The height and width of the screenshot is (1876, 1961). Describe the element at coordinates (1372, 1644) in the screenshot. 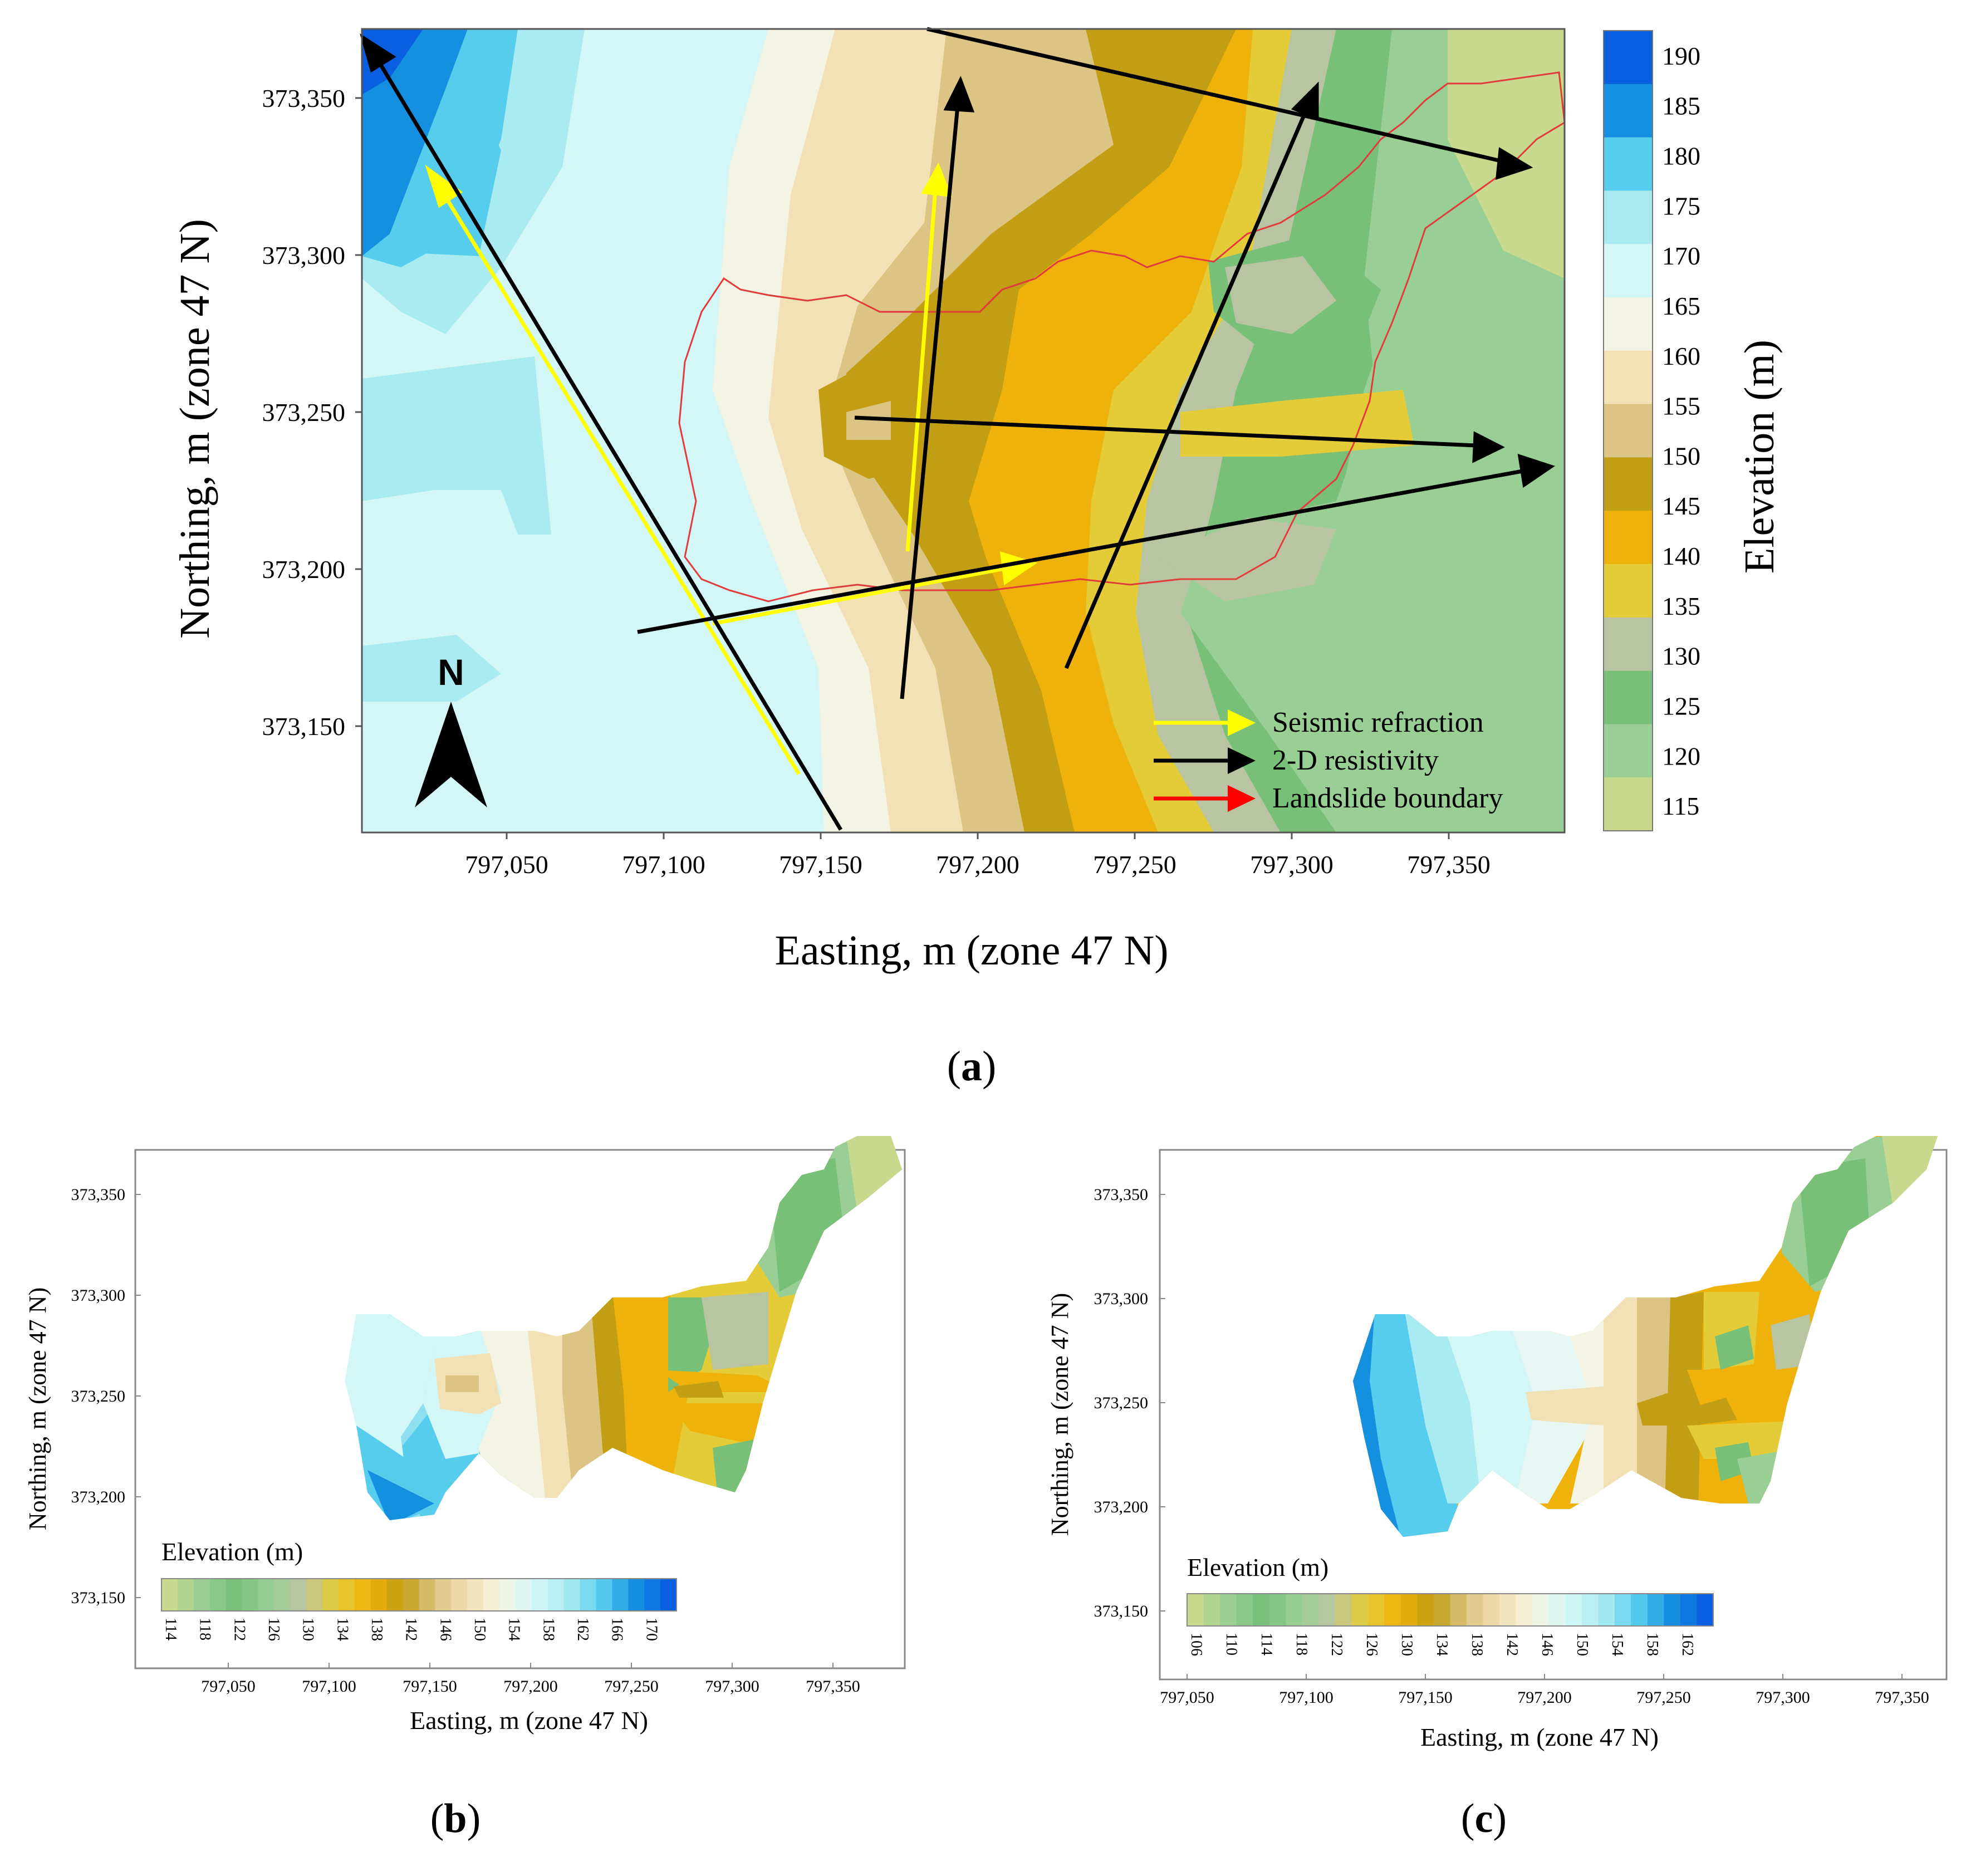

I see `colorbar-tick-label: 126` at that location.